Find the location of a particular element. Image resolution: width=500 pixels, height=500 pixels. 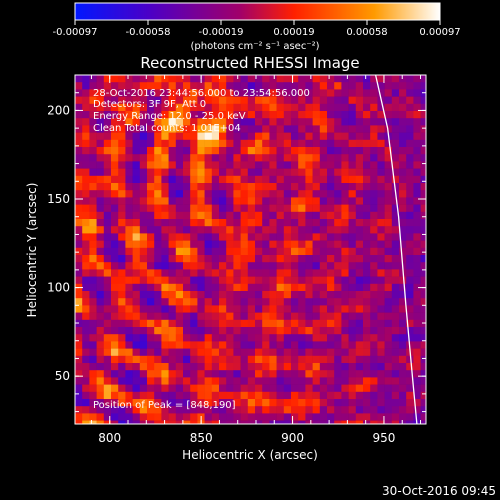

y-axis-label: Heliocentric Y (arcsec) is located at coordinates (32, 250).